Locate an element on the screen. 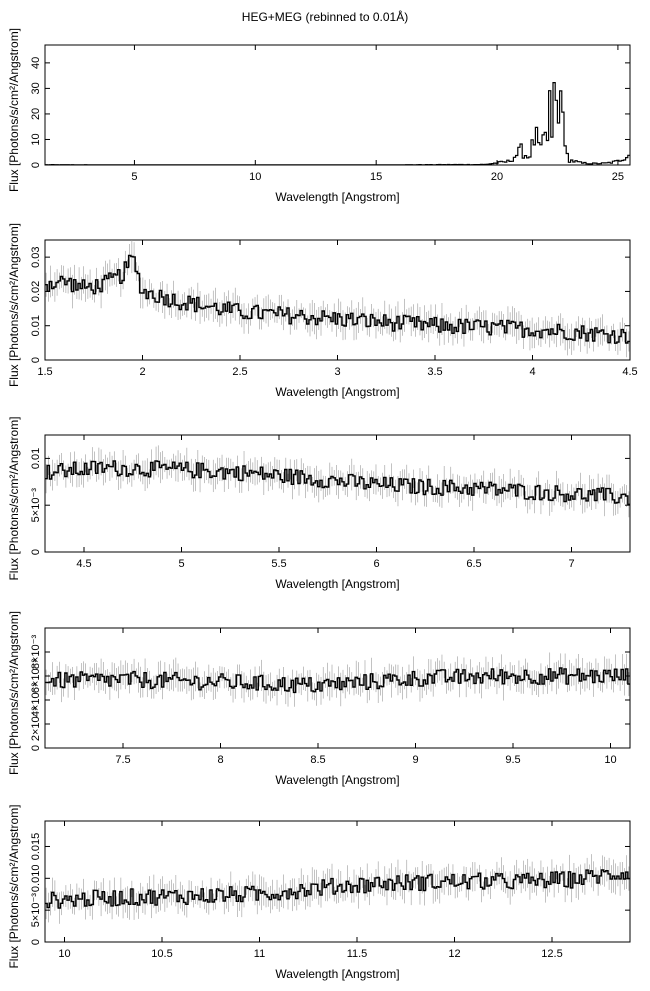 Image resolution: width=650 pixels, height=991 pixels. y-tick-label: 10 is located at coordinates (36, 139).